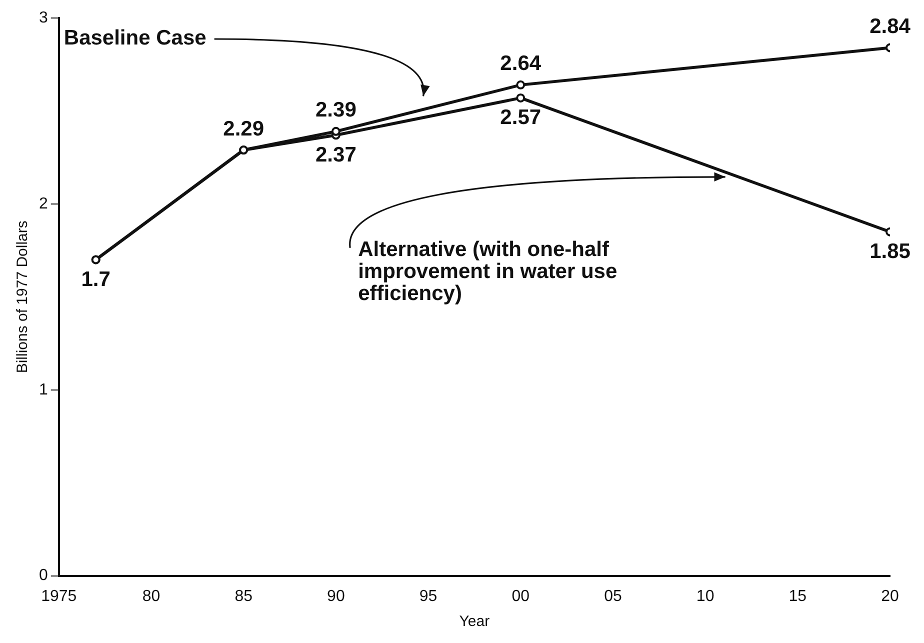 This screenshot has width=924, height=643. I want to click on data-label: 2.37, so click(335, 154).